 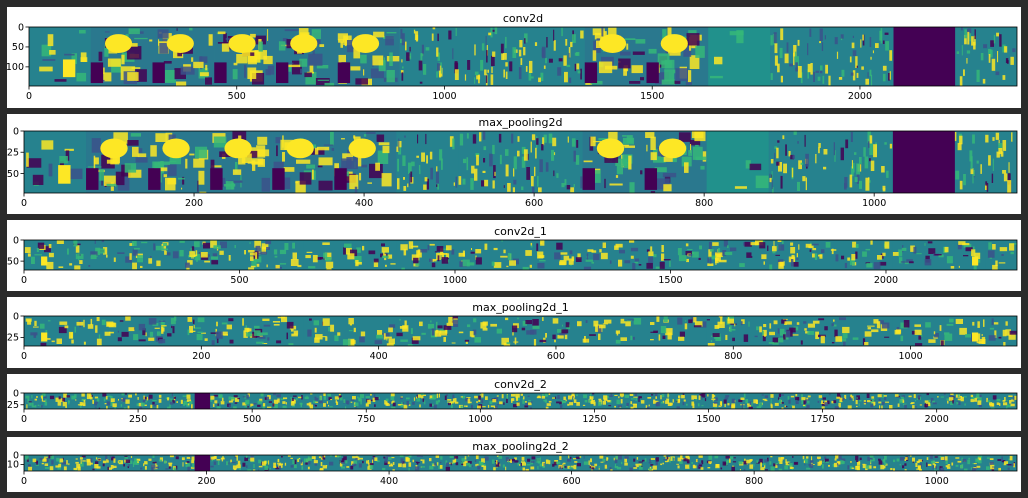 What do you see at coordinates (13, 153) in the screenshot?
I see `y-tick-label: 25` at bounding box center [13, 153].